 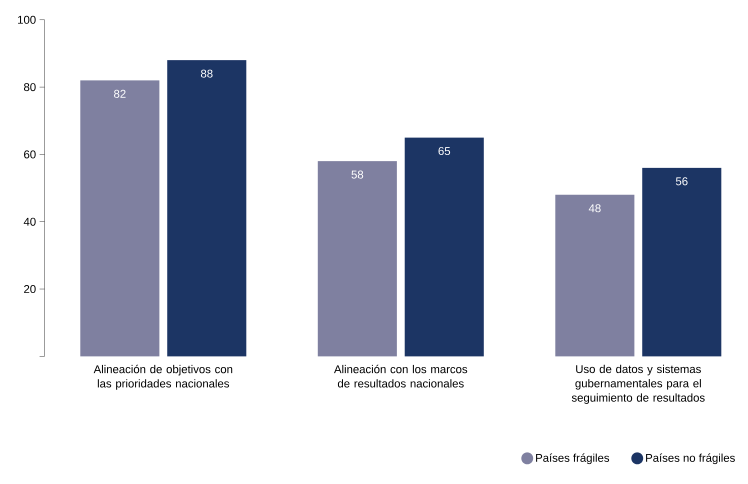 I want to click on legend-label: Países no frágiles, so click(x=690, y=458).